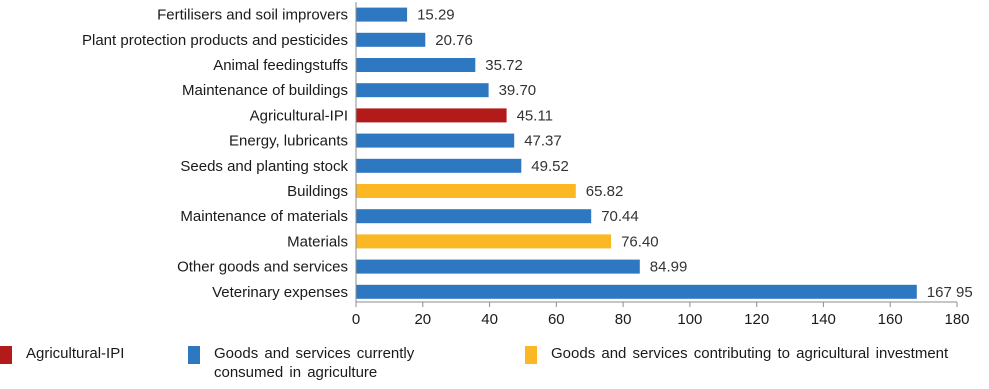 The width and height of the screenshot is (989, 389). Describe the element at coordinates (436, 15) in the screenshot. I see `data-label: 15.29` at that location.